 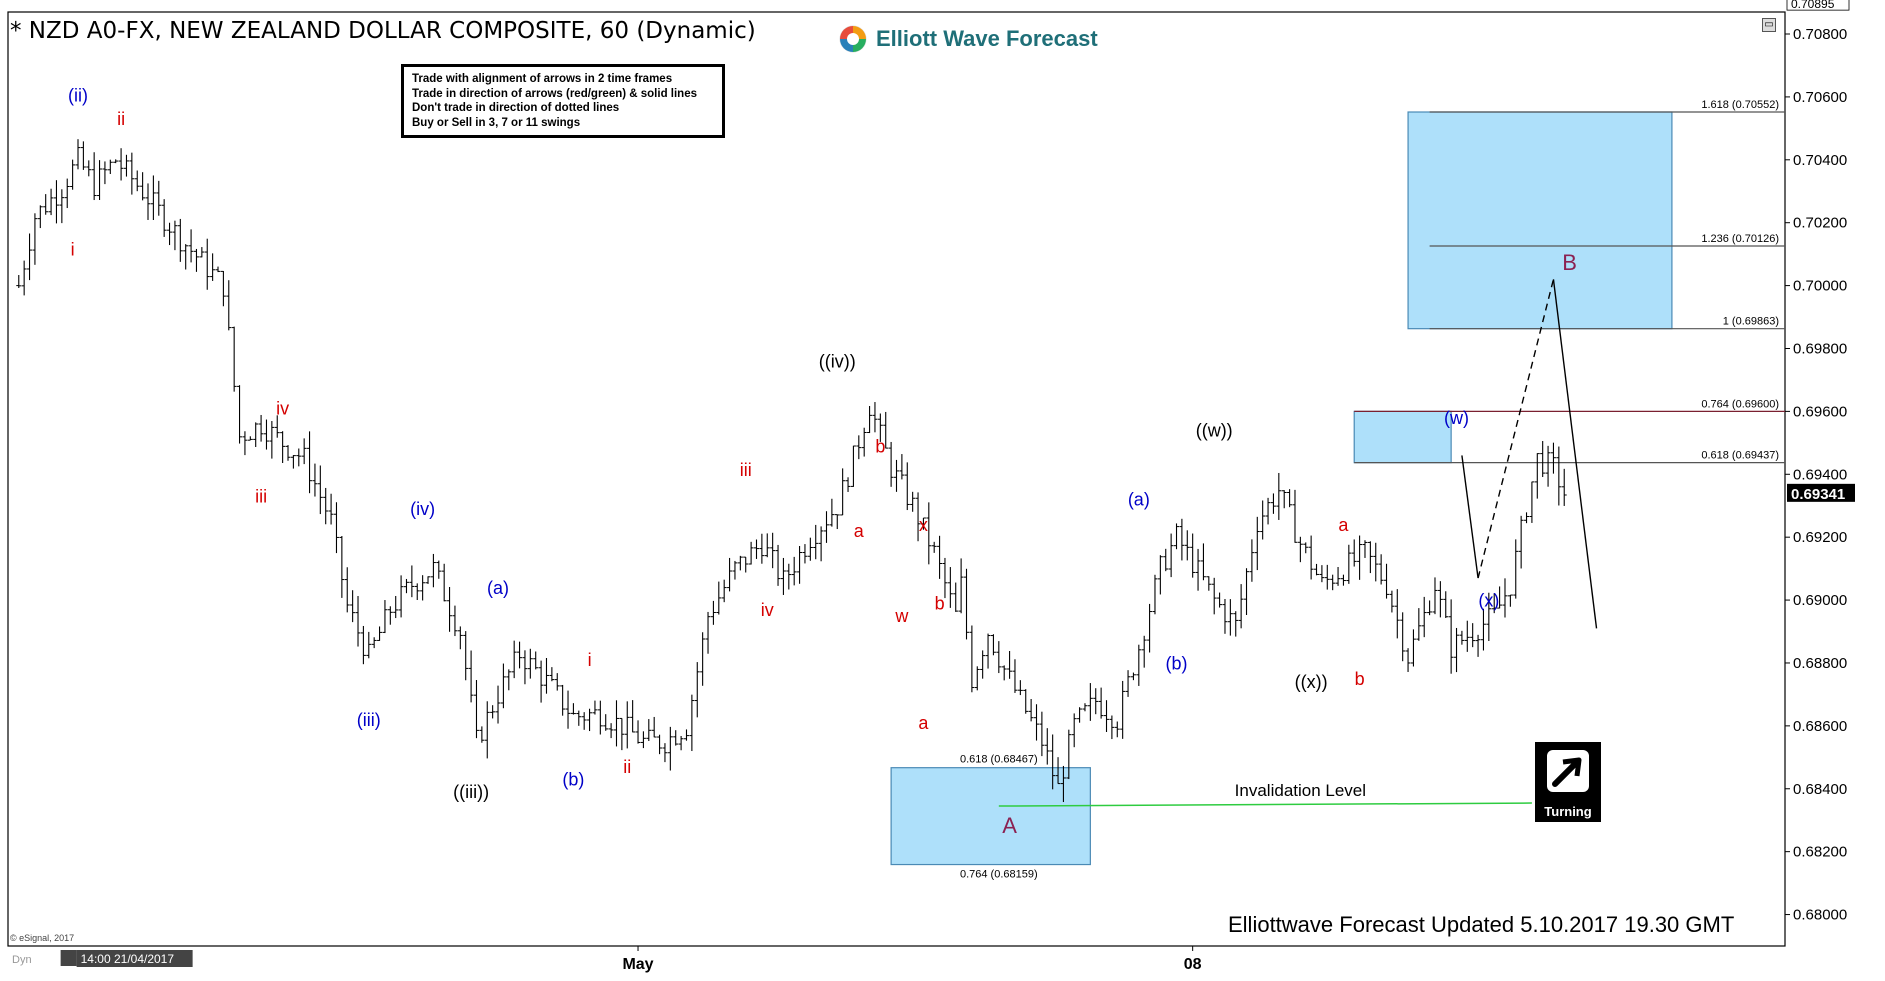 What do you see at coordinates (1740, 239) in the screenshot?
I see `fib-level-label: 1.236 (0.70126)` at bounding box center [1740, 239].